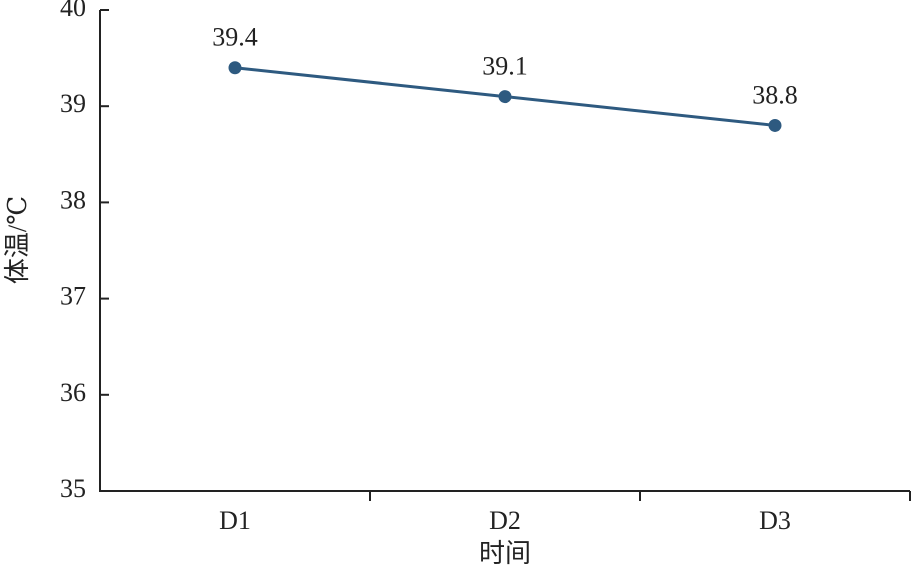  I want to click on y-tick-label: 36, so click(73, 392).